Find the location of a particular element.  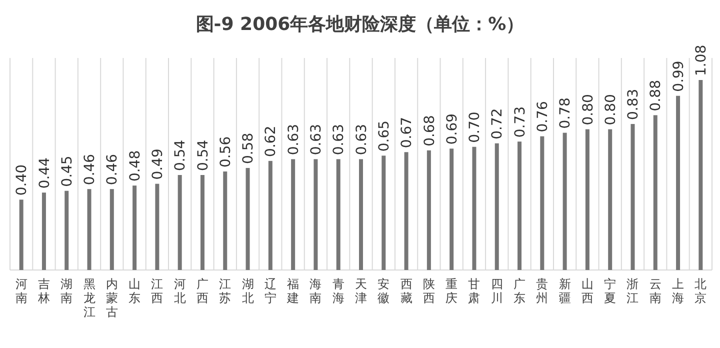

x-tick-label: 河北 is located at coordinates (180, 291).